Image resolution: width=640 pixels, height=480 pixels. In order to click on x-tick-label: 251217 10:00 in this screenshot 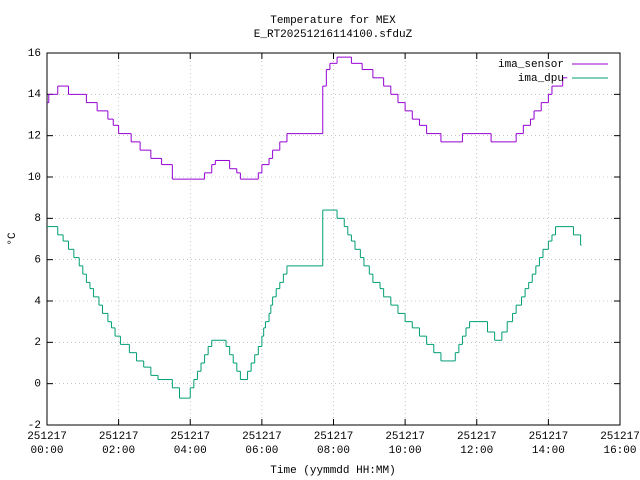, I will do `click(405, 444)`.